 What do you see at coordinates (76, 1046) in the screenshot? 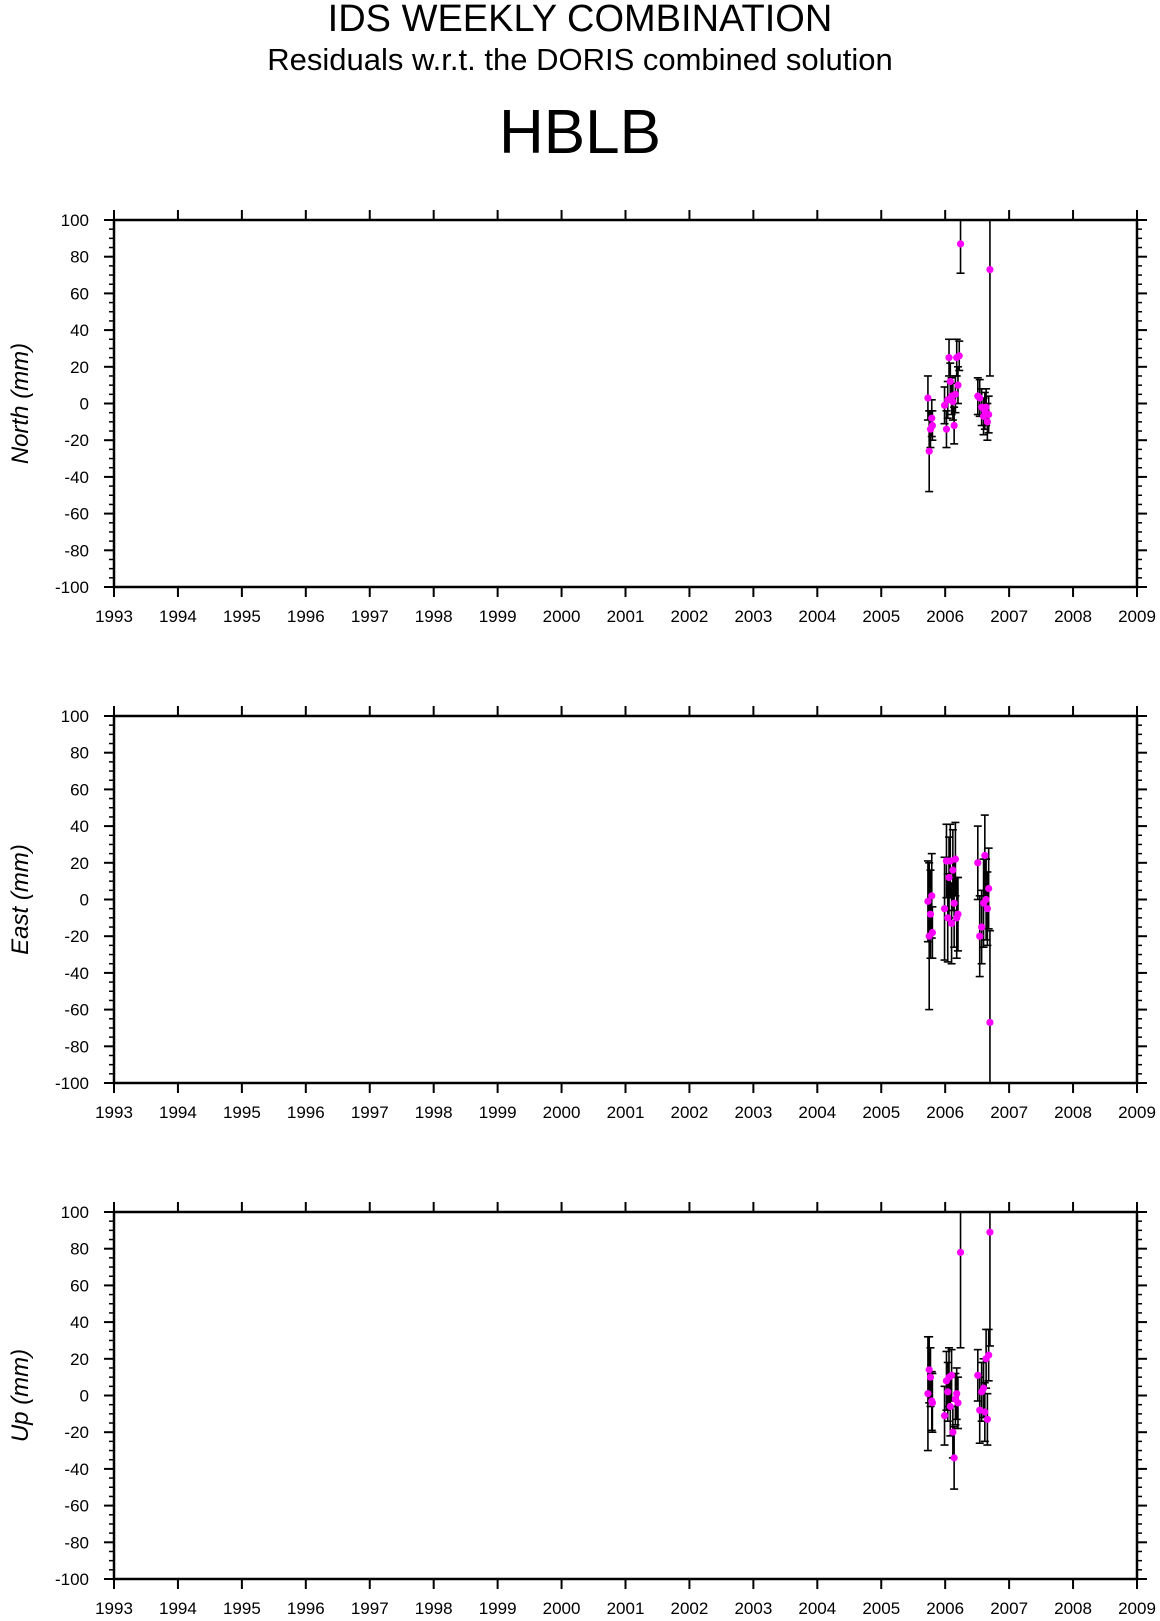
I see `y-tick-label: -80` at bounding box center [76, 1046].